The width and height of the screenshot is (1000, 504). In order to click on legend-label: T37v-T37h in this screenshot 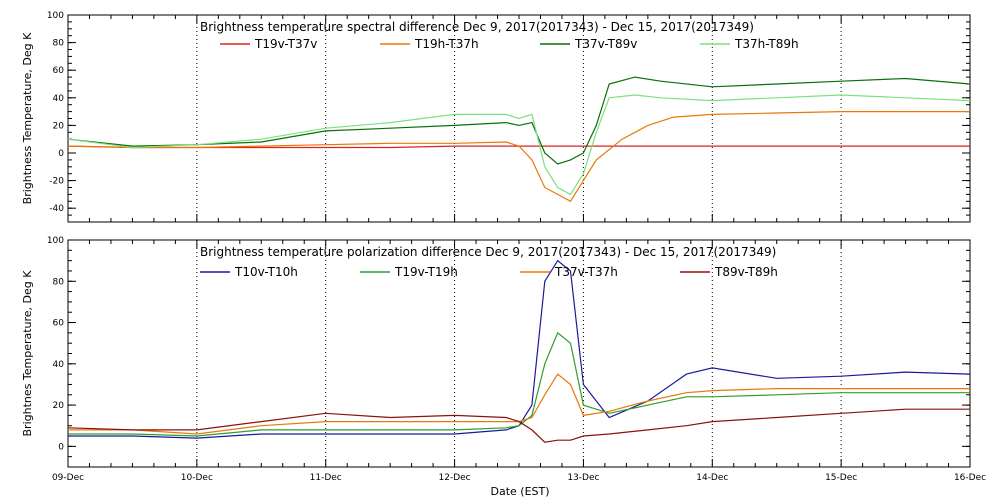, I will do `click(586, 272)`.